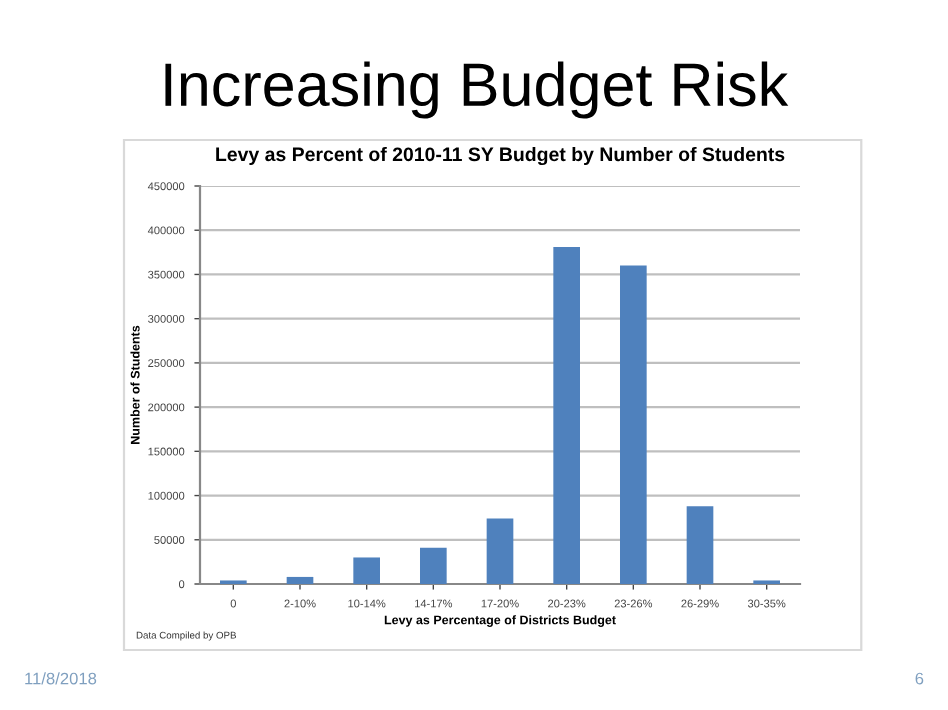 The width and height of the screenshot is (948, 710). Describe the element at coordinates (61, 678) in the screenshot. I see `text: 11/8/2018` at that location.